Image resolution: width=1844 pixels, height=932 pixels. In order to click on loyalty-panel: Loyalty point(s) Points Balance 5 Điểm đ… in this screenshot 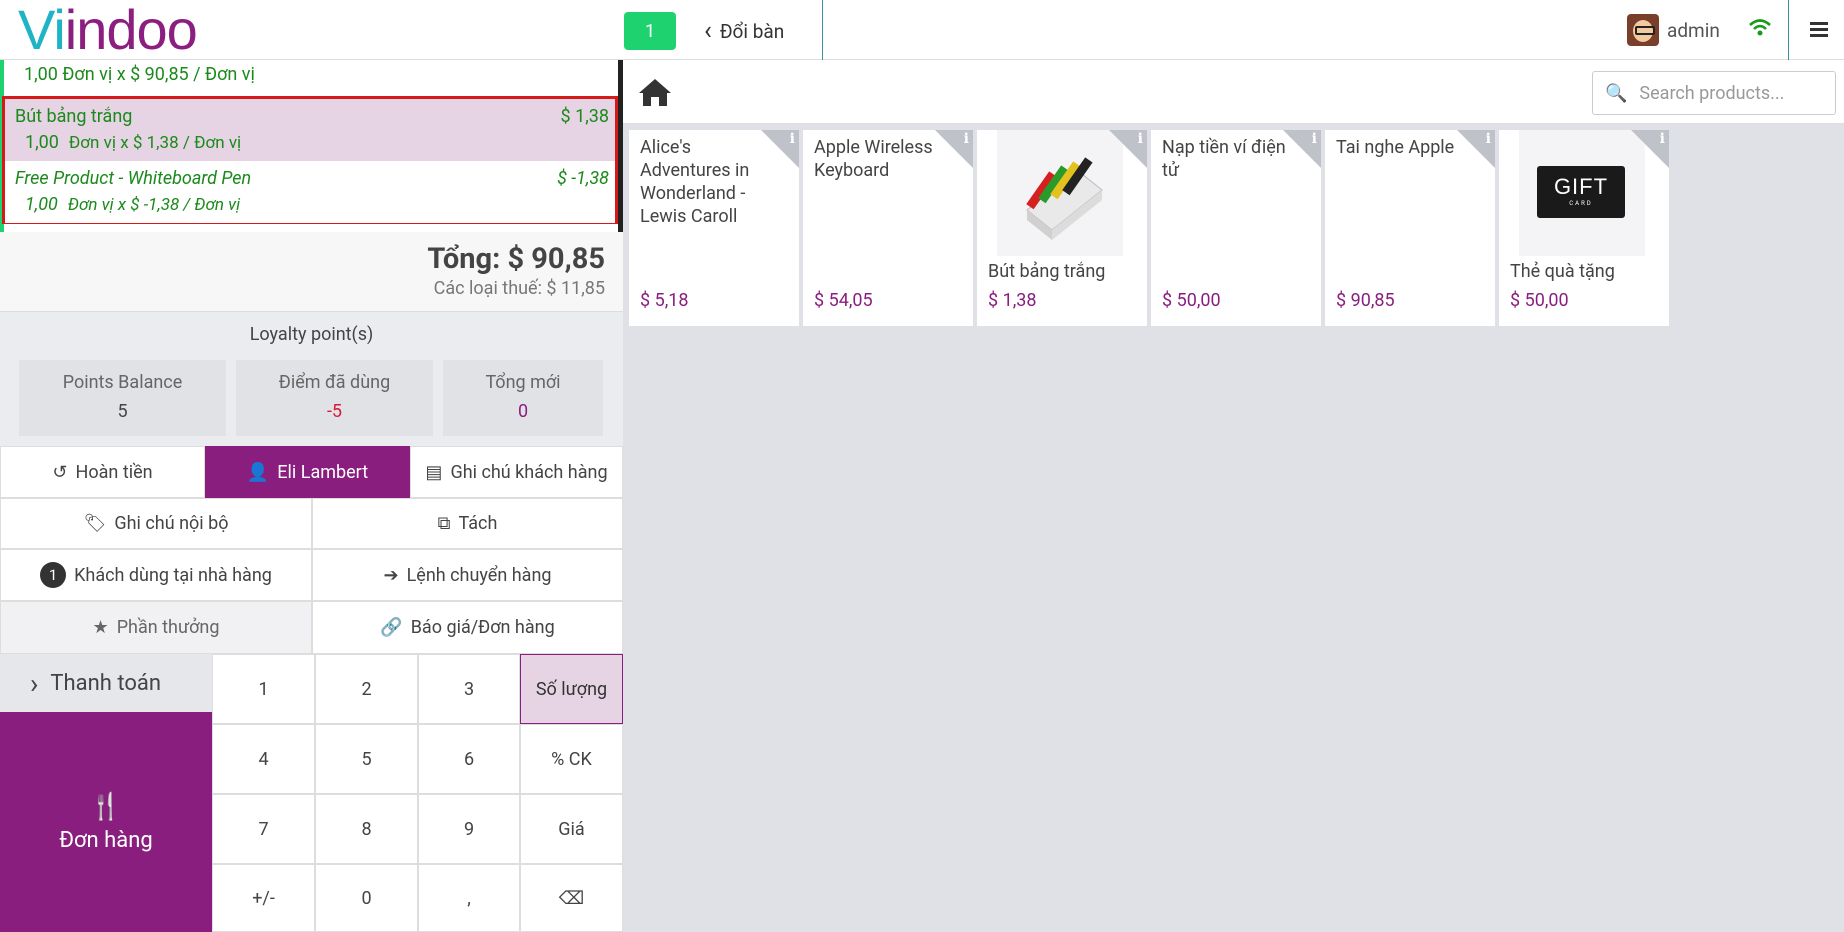, I will do `click(311, 379)`.